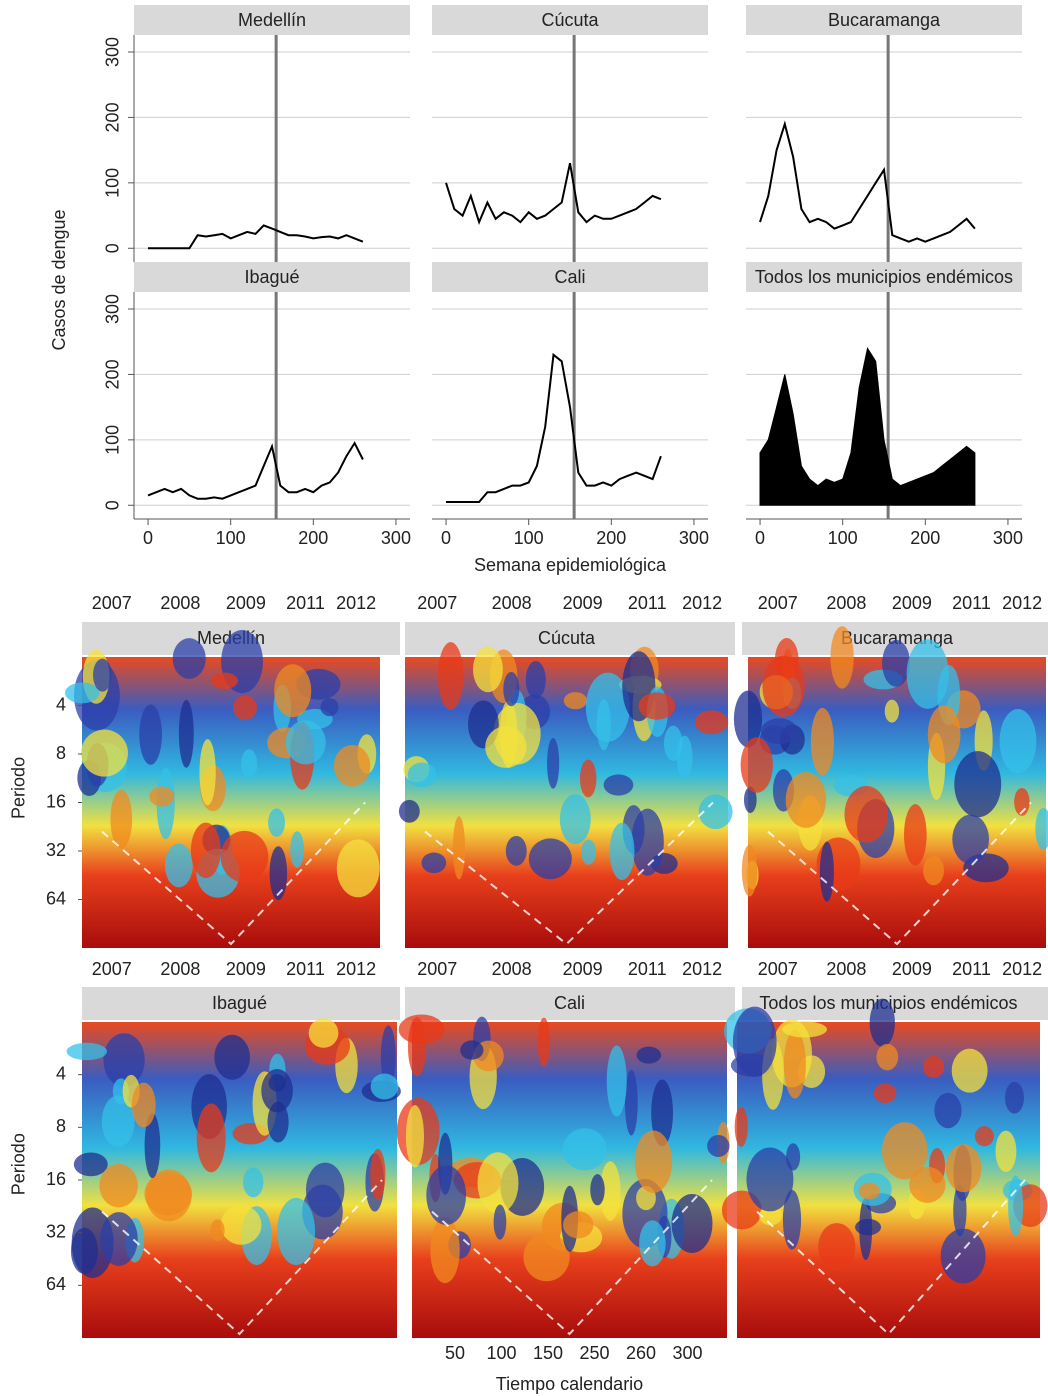 Image resolution: width=1048 pixels, height=1396 pixels. What do you see at coordinates (570, 20) in the screenshot?
I see `facet-title: Cúcuta` at bounding box center [570, 20].